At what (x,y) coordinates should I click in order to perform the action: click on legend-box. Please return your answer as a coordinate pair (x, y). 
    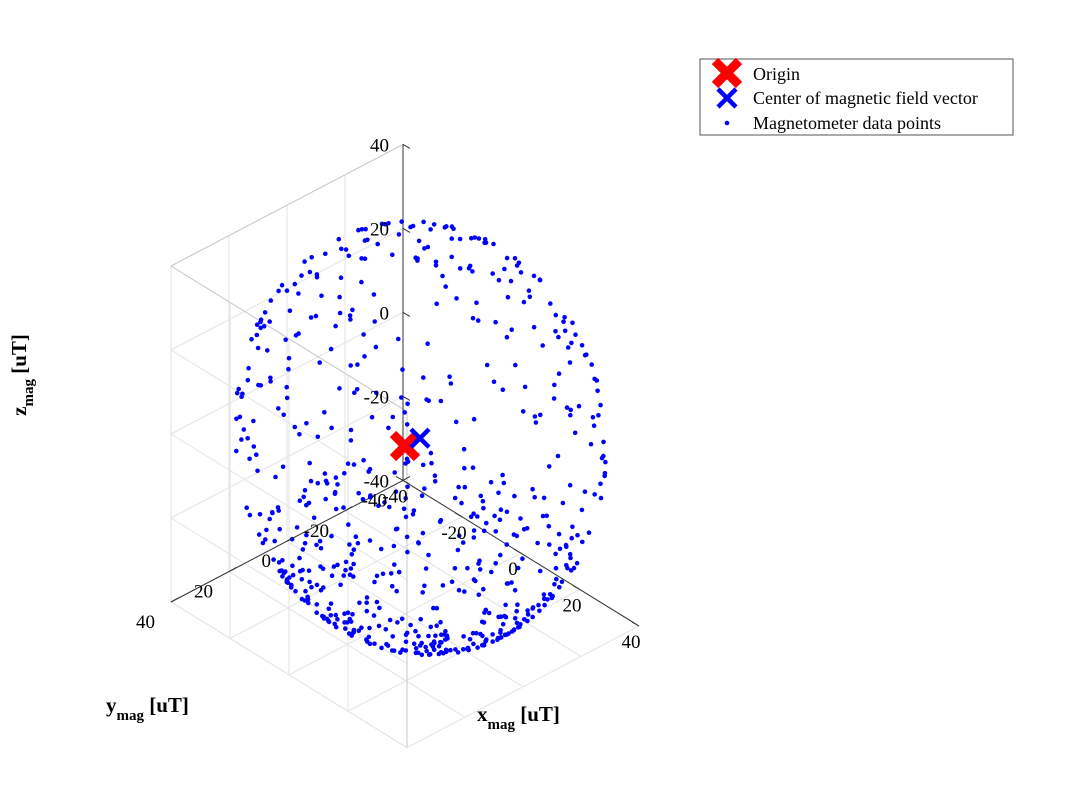
    Looking at the image, I should click on (856, 97).